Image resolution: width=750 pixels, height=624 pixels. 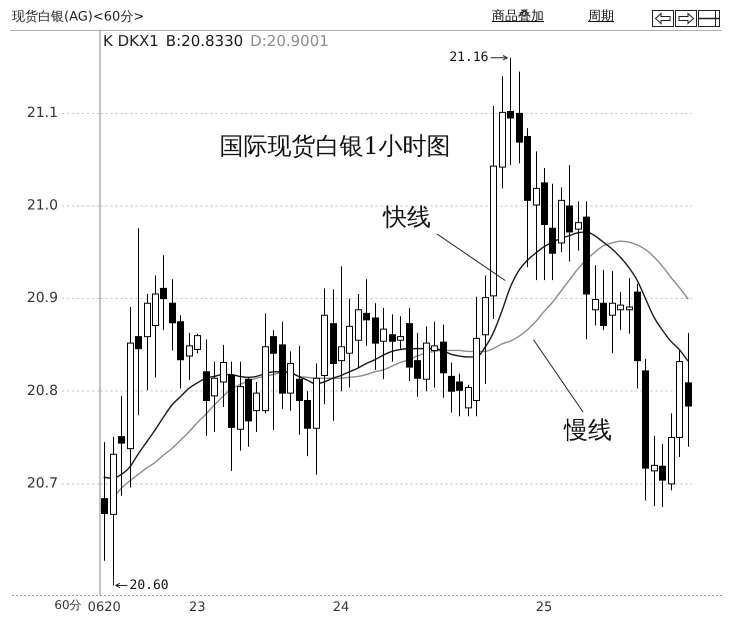 I want to click on y-tick-label: 20.7, so click(x=42, y=483).